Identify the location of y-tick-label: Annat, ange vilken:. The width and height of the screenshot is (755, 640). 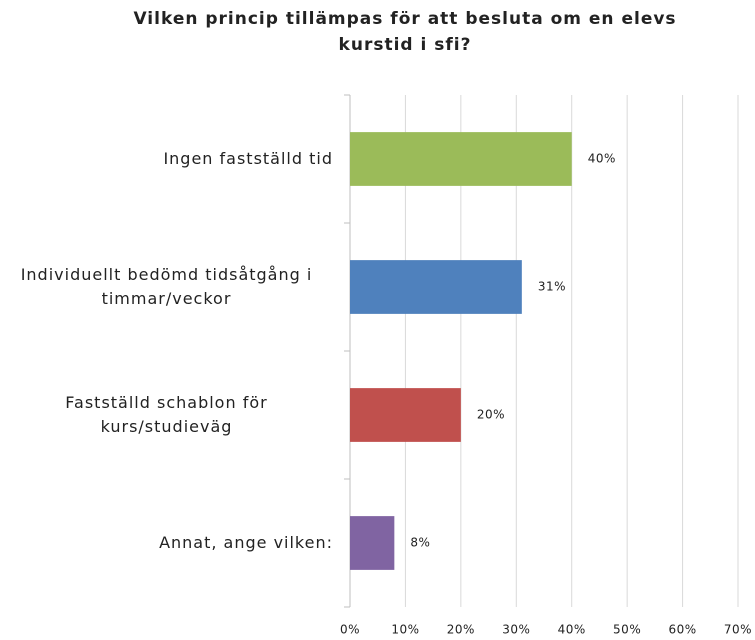
(246, 542).